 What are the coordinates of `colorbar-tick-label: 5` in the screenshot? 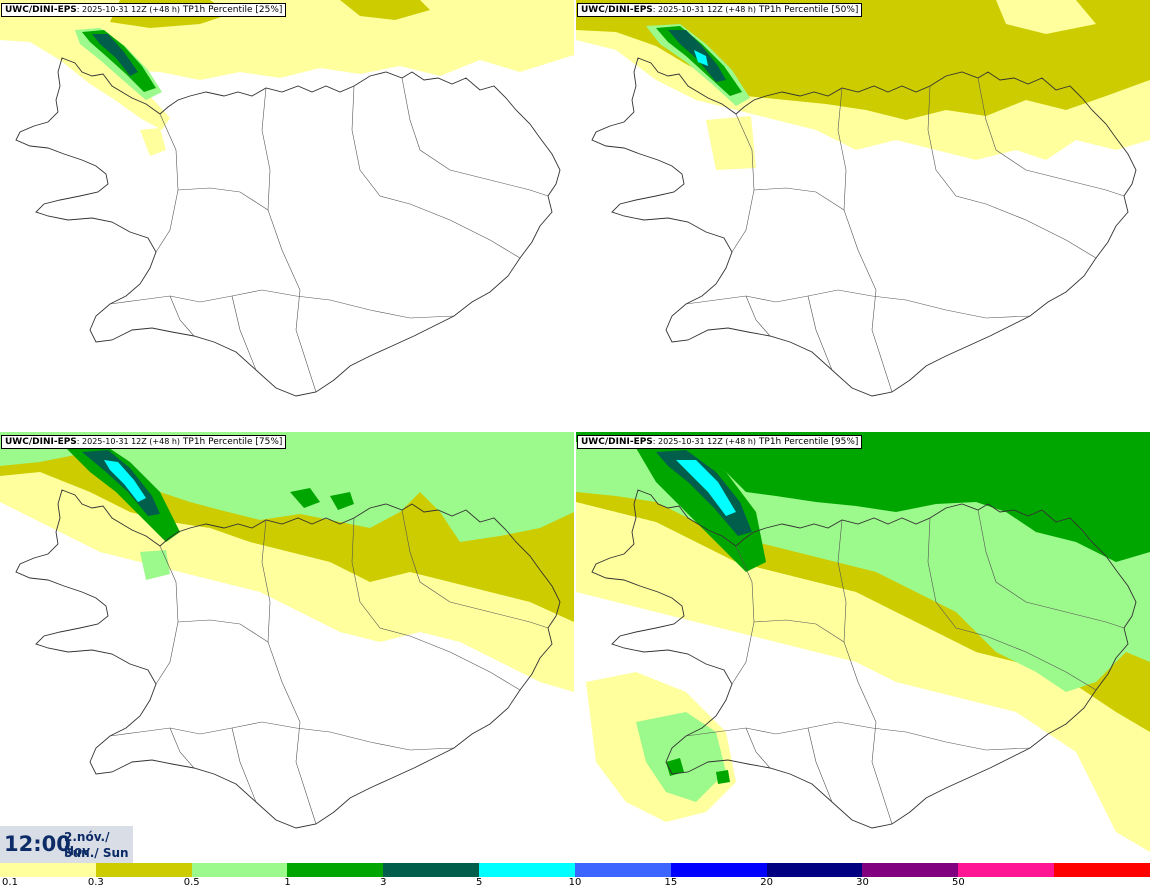 It's located at (479, 882).